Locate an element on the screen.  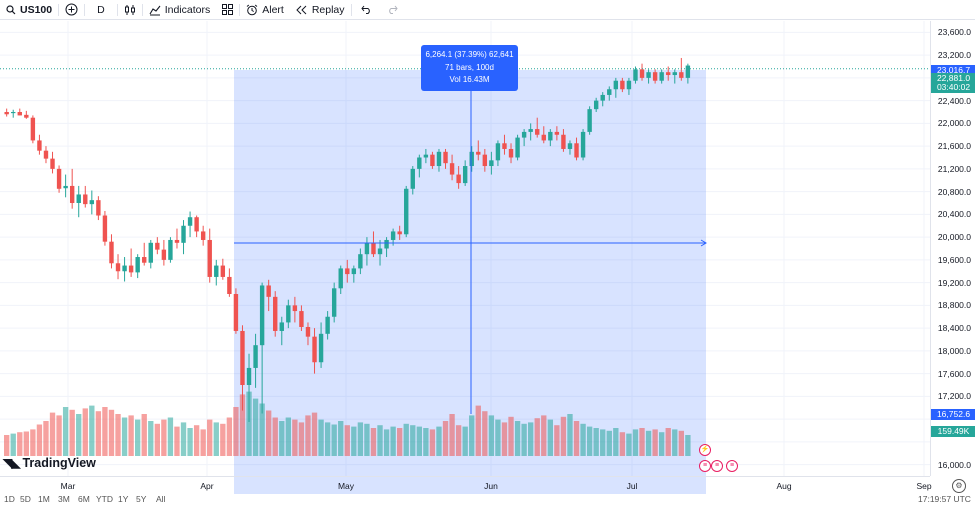
search-icon is located at coordinates (11, 9).